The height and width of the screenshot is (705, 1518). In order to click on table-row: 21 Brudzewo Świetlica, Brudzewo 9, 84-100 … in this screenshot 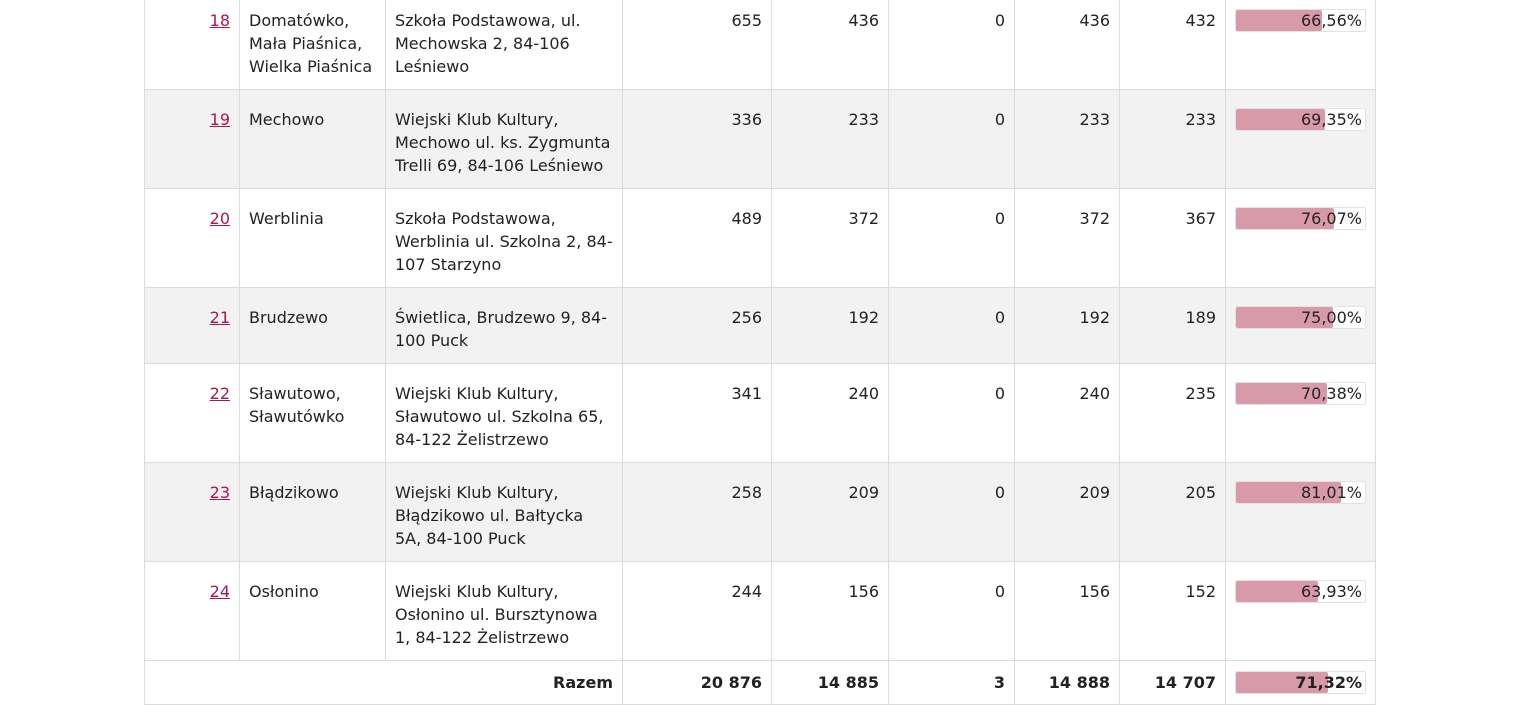, I will do `click(760, 325)`.